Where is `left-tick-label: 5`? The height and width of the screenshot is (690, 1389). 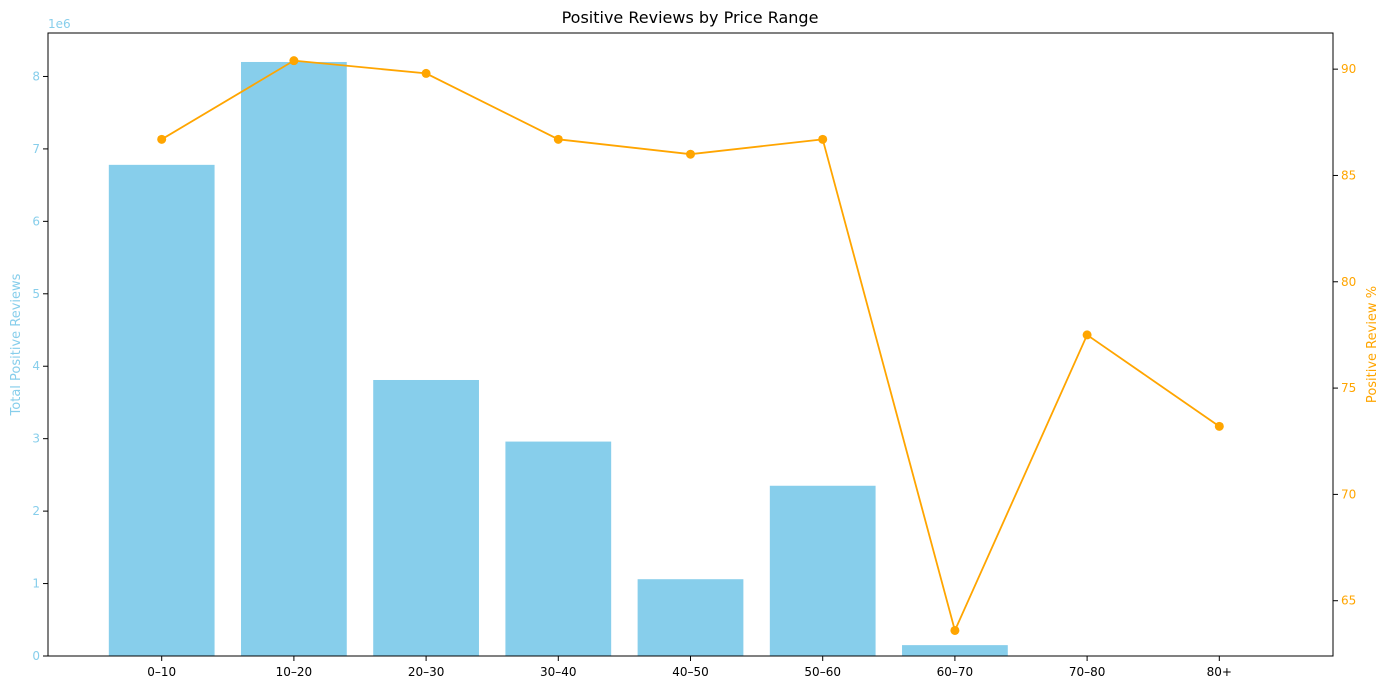 left-tick-label: 5 is located at coordinates (36, 294).